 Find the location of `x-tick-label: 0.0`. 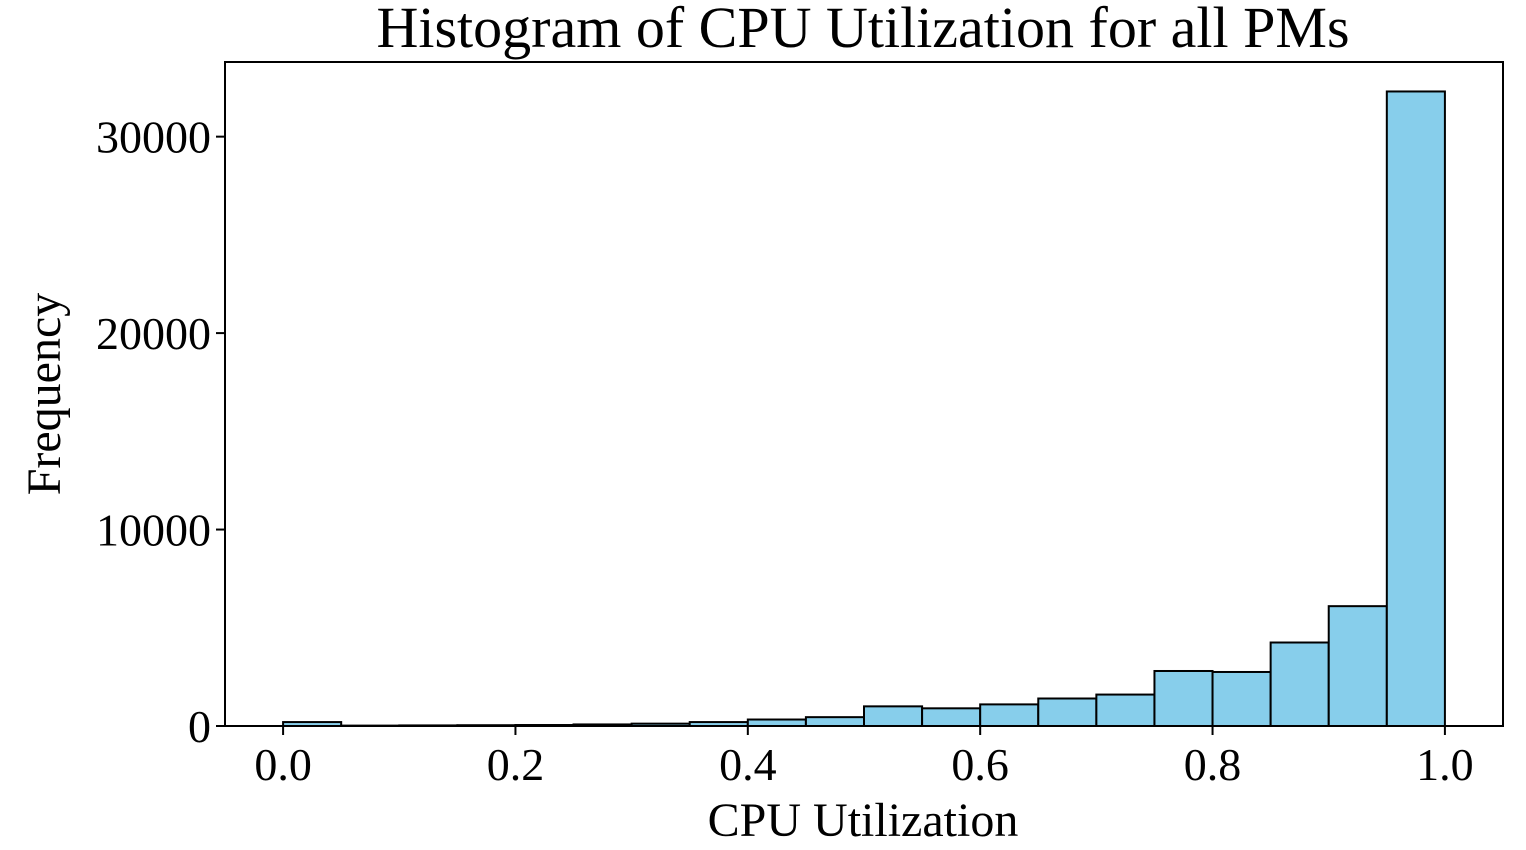

x-tick-label: 0.0 is located at coordinates (283, 764).